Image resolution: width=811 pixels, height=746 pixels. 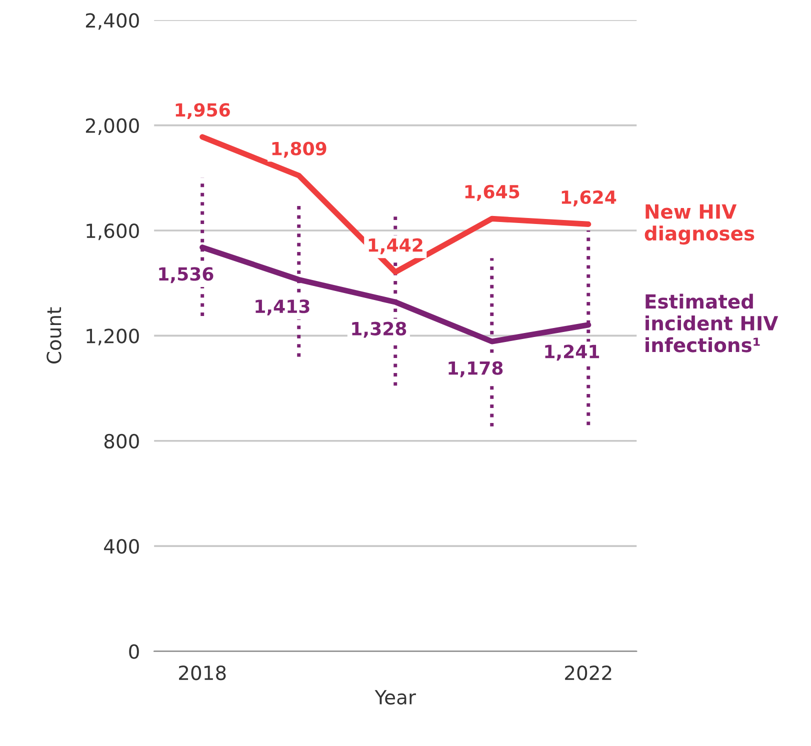 I want to click on data-label: 1,178, so click(x=475, y=369).